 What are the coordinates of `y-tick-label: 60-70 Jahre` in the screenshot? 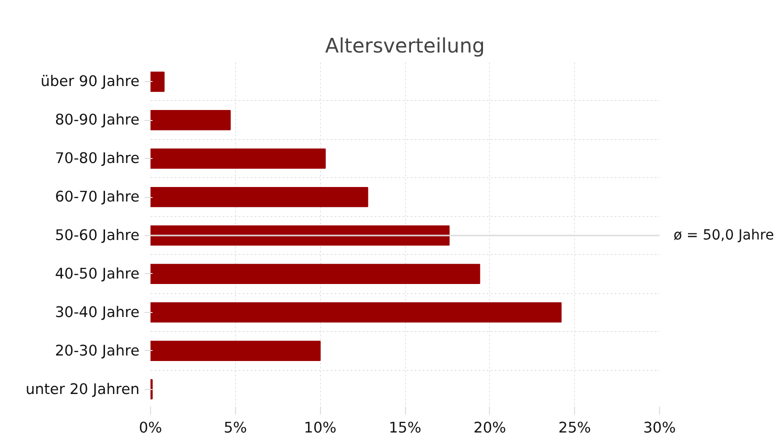 It's located at (97, 197).